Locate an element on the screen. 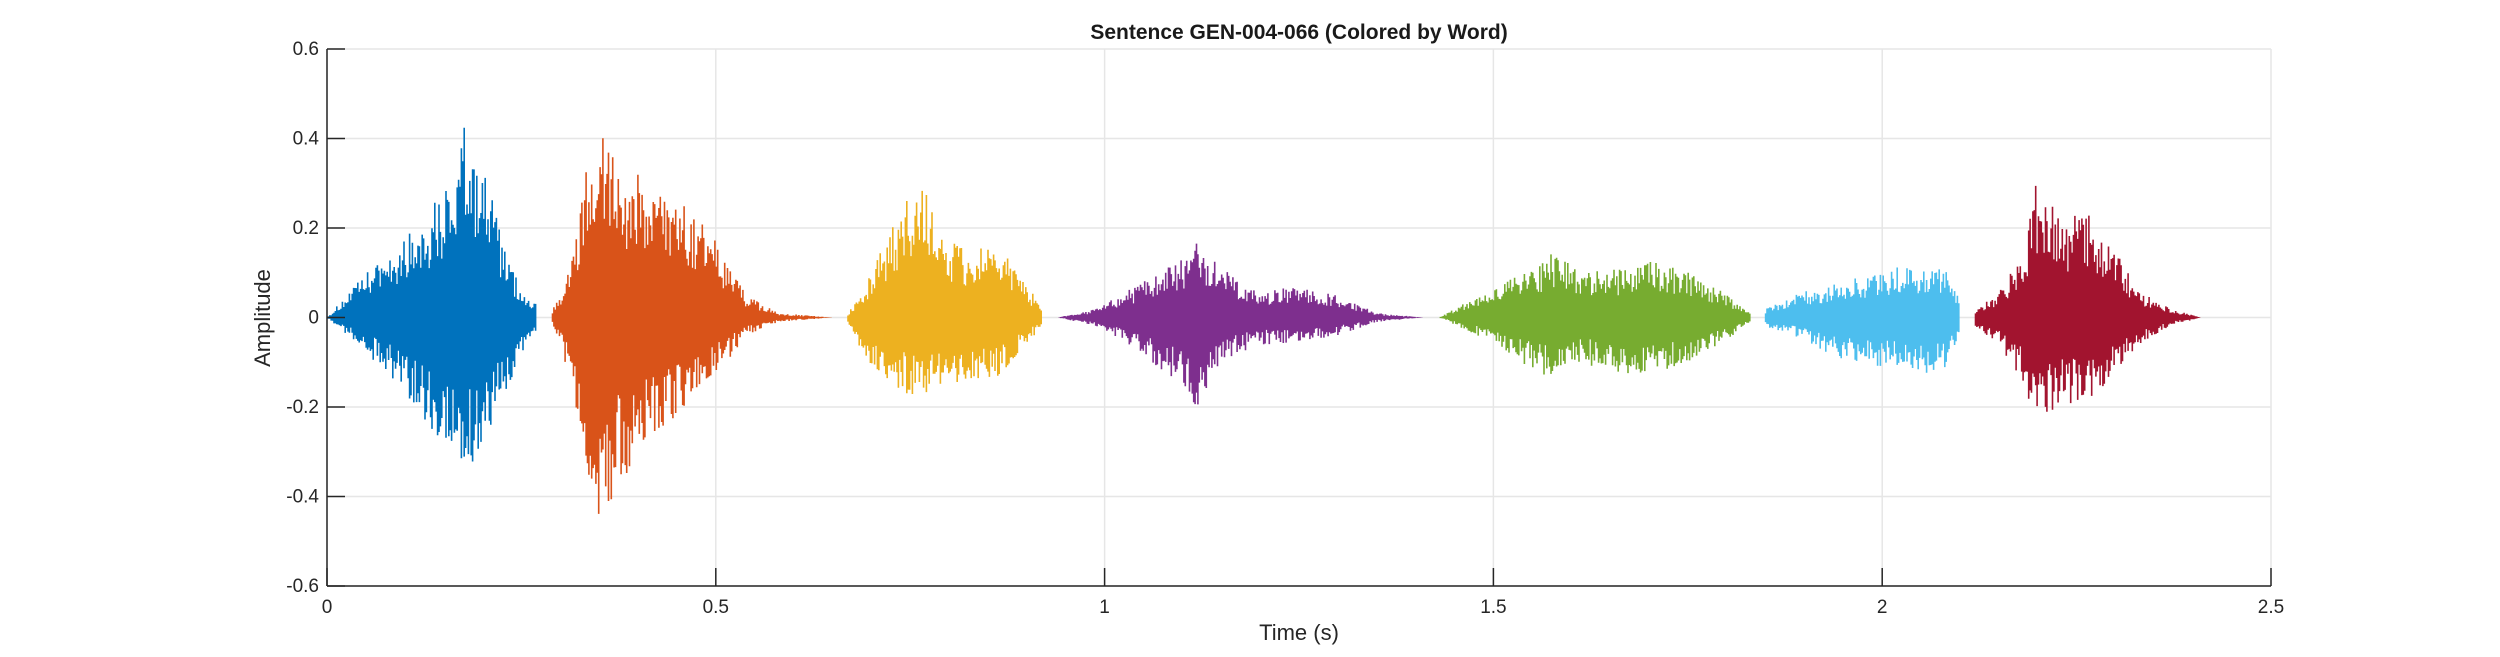 This screenshot has height=657, width=2500. x-tick-label: 1 is located at coordinates (1104, 607).